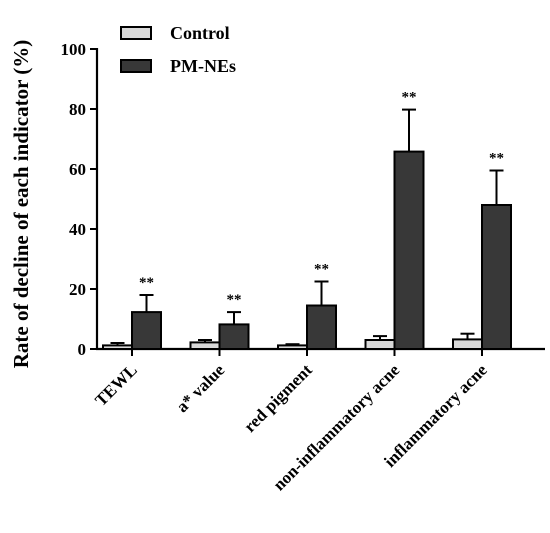 The width and height of the screenshot is (550, 533). What do you see at coordinates (21, 204) in the screenshot?
I see `y-axis-label: Rate of decline of each indicator (%)` at bounding box center [21, 204].